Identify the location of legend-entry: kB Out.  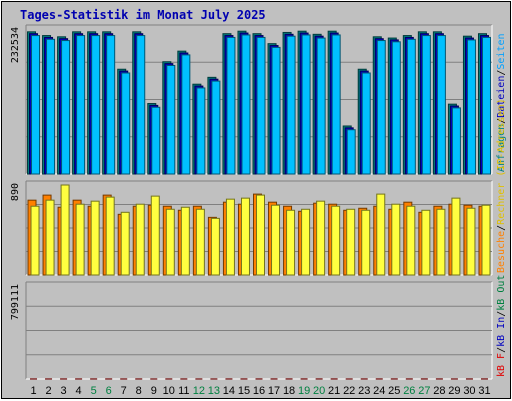
(501, 293).